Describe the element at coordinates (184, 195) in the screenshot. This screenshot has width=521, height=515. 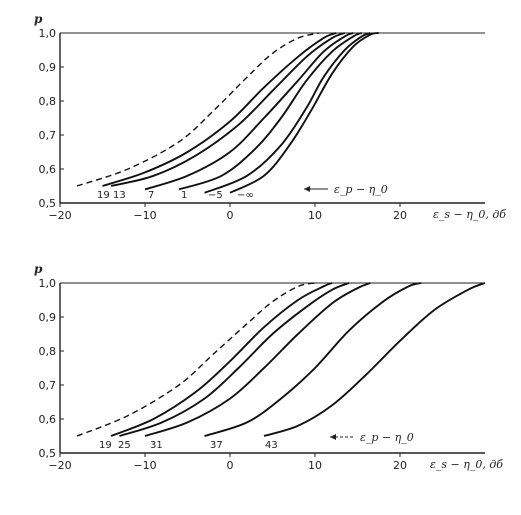
I see `curve-label-1: 1` at that location.